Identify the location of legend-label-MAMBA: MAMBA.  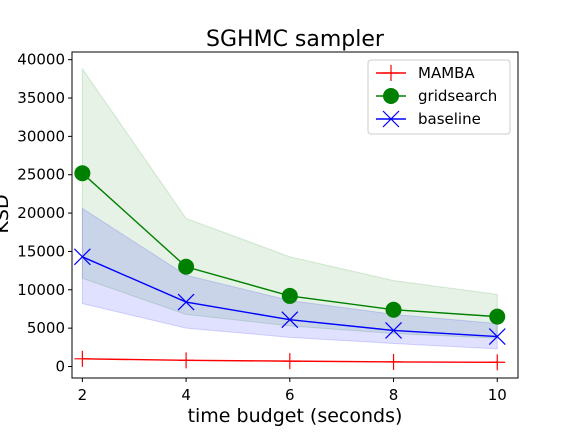
(446, 73).